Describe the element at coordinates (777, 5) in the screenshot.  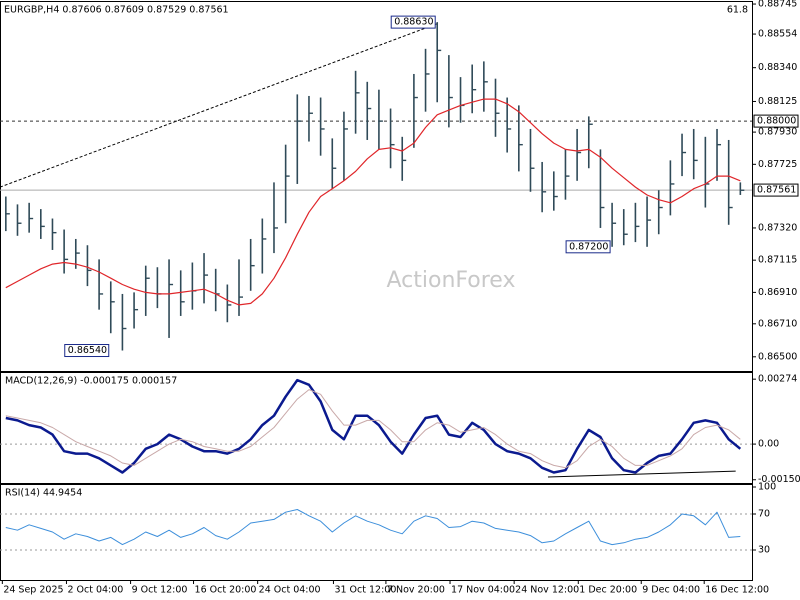
I see `y-tick-label: 0.88745` at that location.